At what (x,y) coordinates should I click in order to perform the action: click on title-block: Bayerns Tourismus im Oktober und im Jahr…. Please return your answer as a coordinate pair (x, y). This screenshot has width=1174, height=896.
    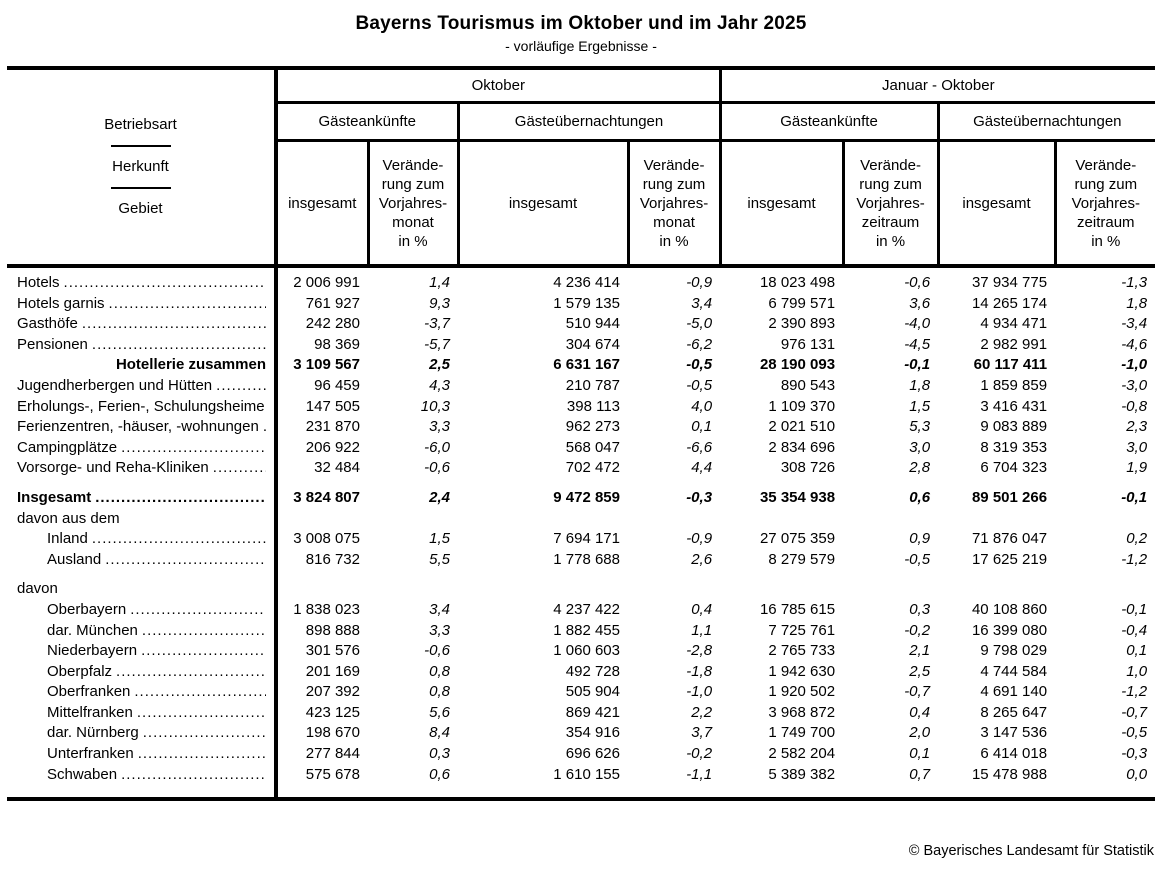
    Looking at the image, I should click on (581, 33).